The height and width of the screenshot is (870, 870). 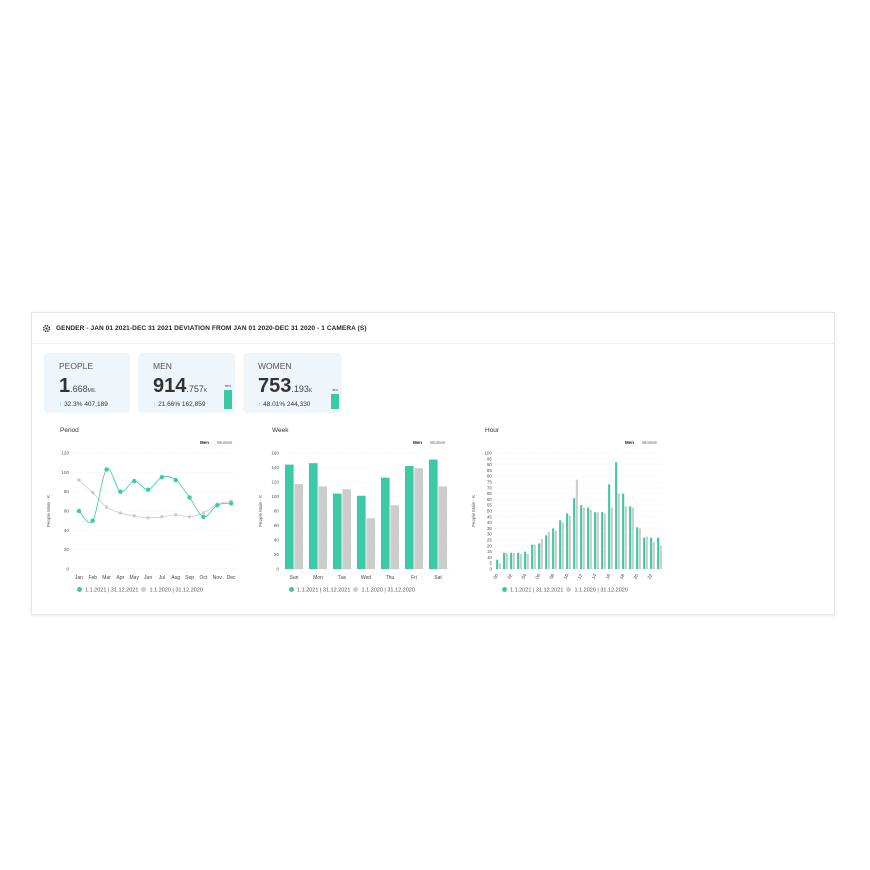 I want to click on y-tick-label: 90, so click(x=490, y=464).